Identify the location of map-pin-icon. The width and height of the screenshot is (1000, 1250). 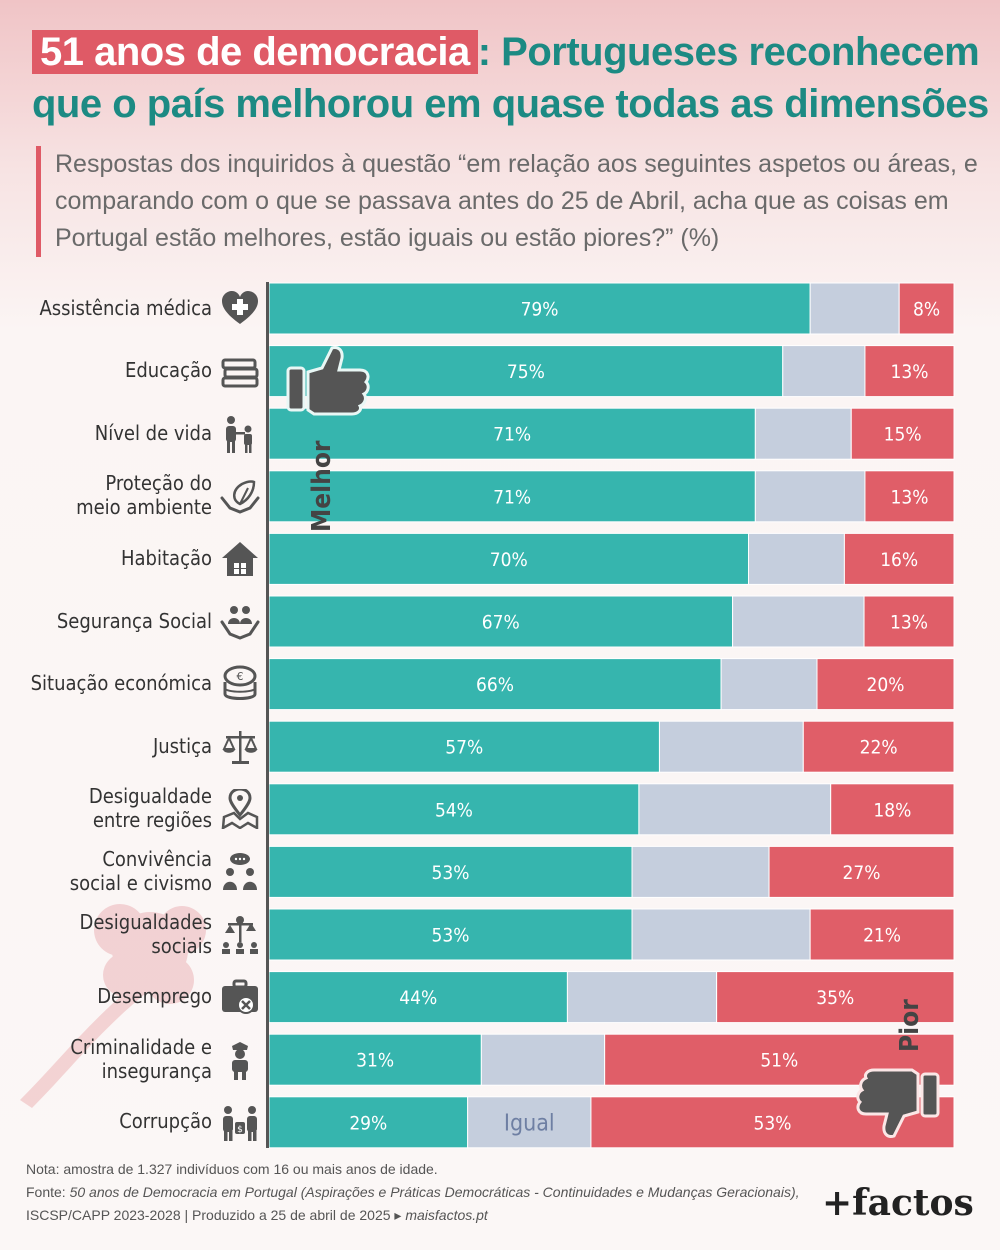
(240, 809).